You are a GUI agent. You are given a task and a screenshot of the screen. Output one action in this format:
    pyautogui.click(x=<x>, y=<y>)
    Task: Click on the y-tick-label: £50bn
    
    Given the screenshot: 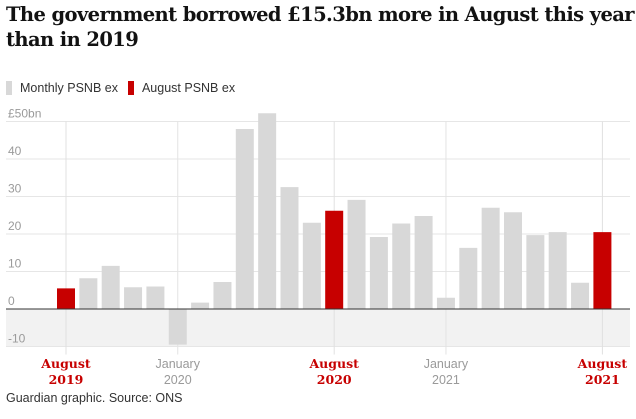 What is the action you would take?
    pyautogui.click(x=24, y=114)
    